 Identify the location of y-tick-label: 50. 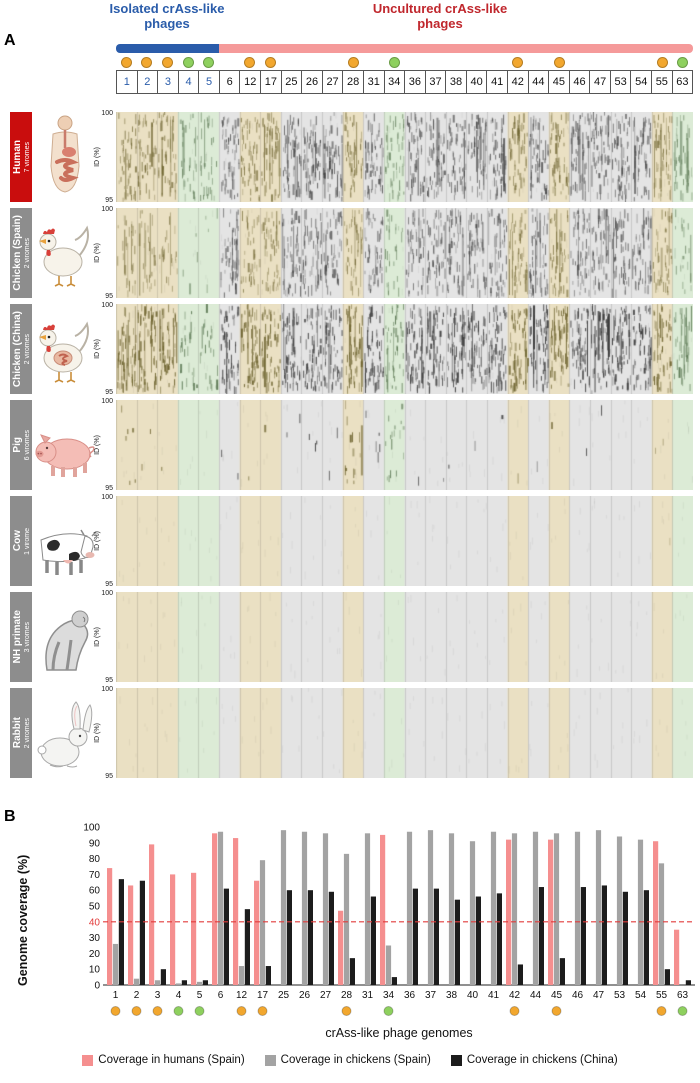
(95, 907).